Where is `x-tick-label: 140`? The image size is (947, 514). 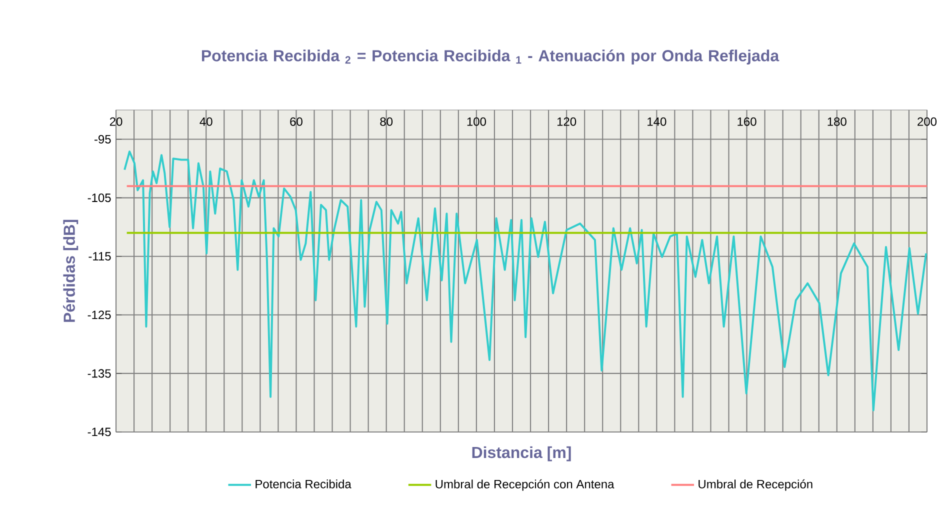 x-tick-label: 140 is located at coordinates (657, 121).